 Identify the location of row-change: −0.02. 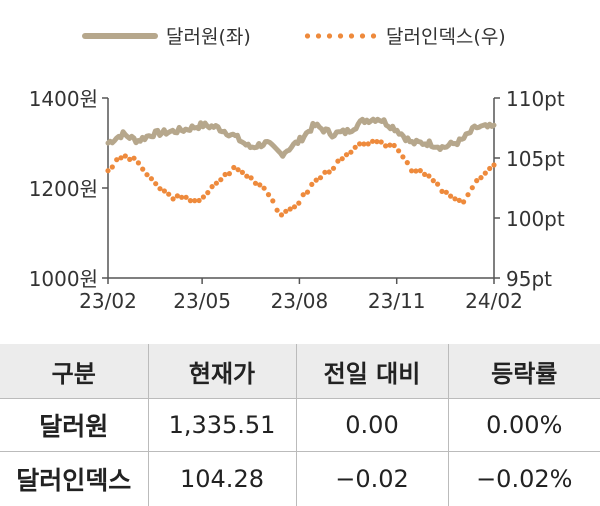
(372, 479).